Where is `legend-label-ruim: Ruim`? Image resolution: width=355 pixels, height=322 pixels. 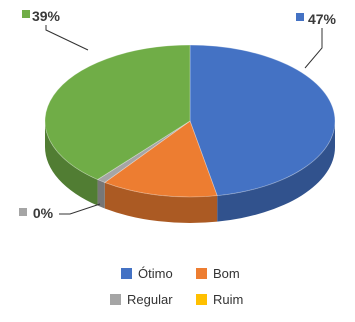
legend-label-ruim: Ruim is located at coordinates (228, 299).